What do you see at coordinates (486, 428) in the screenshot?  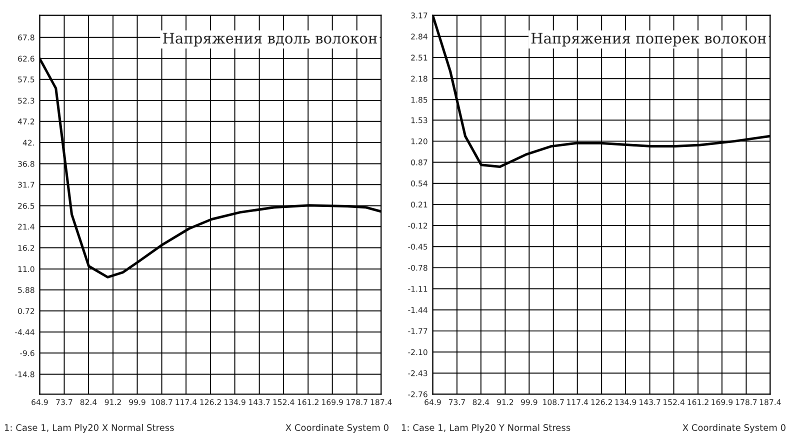 I see `text: 1: Case 1, Lam Ply20 Y Normal Stress` at bounding box center [486, 428].